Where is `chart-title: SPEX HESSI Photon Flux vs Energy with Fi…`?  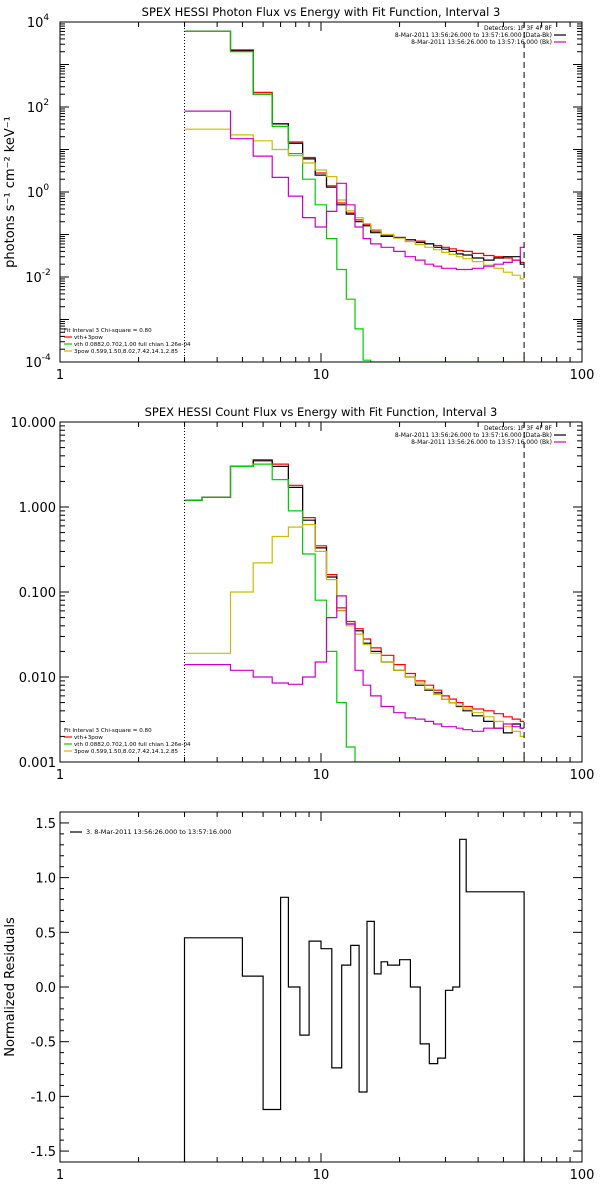 chart-title: SPEX HESSI Photon Flux vs Energy with Fi… is located at coordinates (321, 12).